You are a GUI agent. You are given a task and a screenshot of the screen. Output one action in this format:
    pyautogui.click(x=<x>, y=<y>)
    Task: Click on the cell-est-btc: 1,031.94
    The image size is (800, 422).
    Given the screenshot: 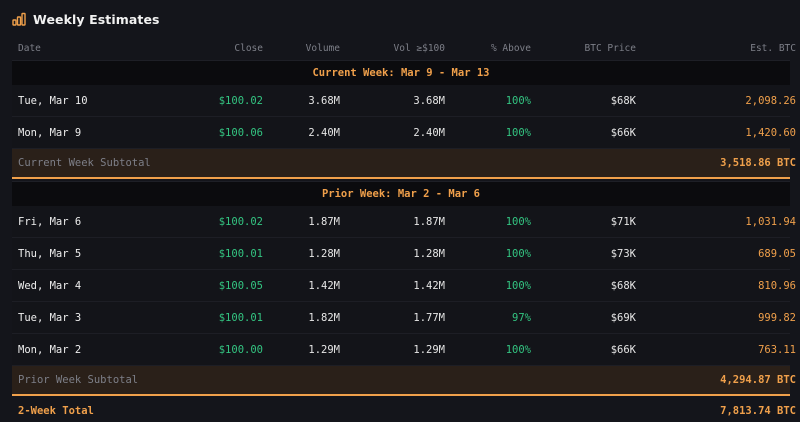 What is the action you would take?
    pyautogui.click(x=770, y=221)
    